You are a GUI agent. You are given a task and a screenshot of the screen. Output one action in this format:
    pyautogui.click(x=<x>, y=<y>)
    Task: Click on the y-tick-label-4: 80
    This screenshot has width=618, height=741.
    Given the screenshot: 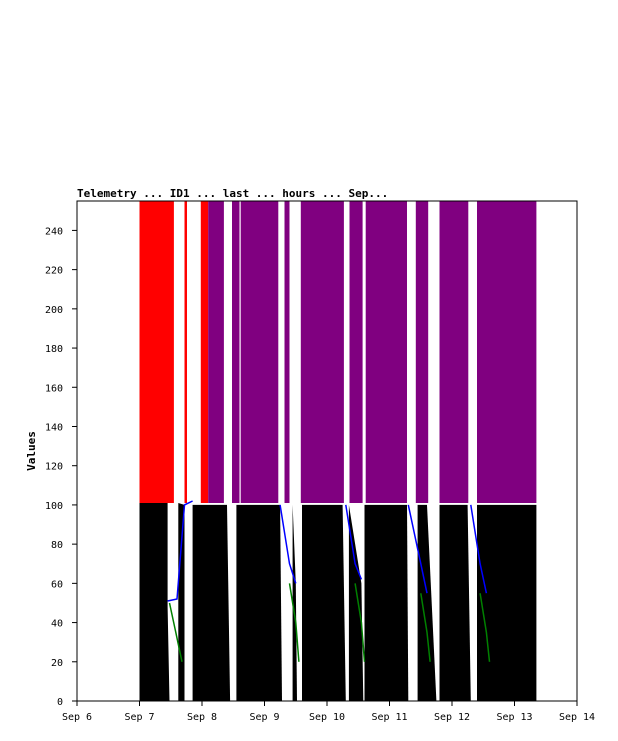 What is the action you would take?
    pyautogui.click(x=57, y=545)
    